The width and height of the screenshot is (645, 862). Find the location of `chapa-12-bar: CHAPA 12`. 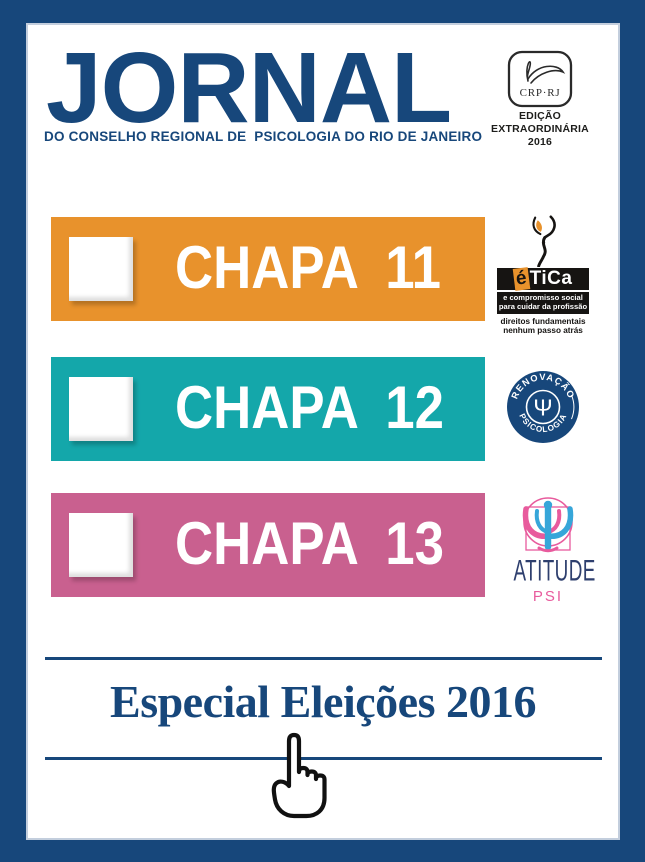

chapa-12-bar: CHAPA 12 is located at coordinates (268, 409).